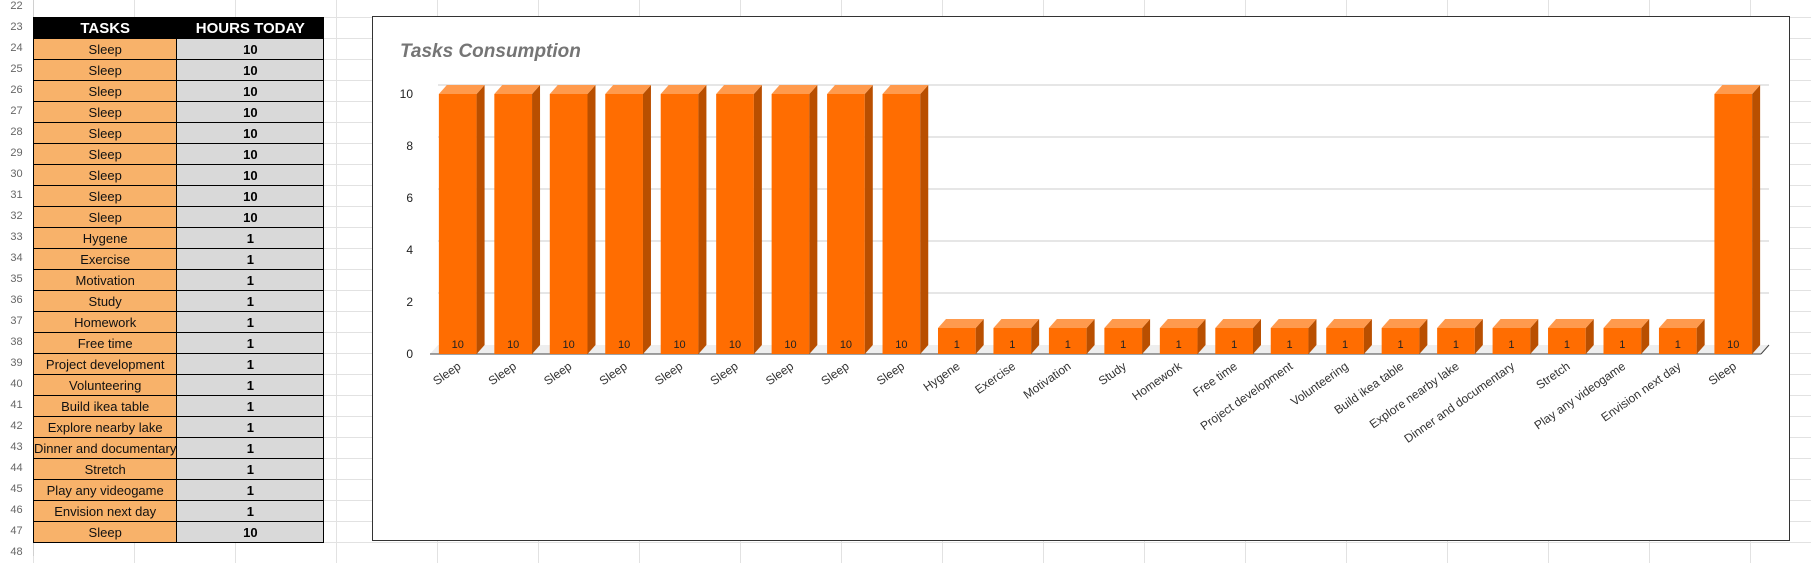  Describe the element at coordinates (16, 489) in the screenshot. I see `row-number: 45` at that location.